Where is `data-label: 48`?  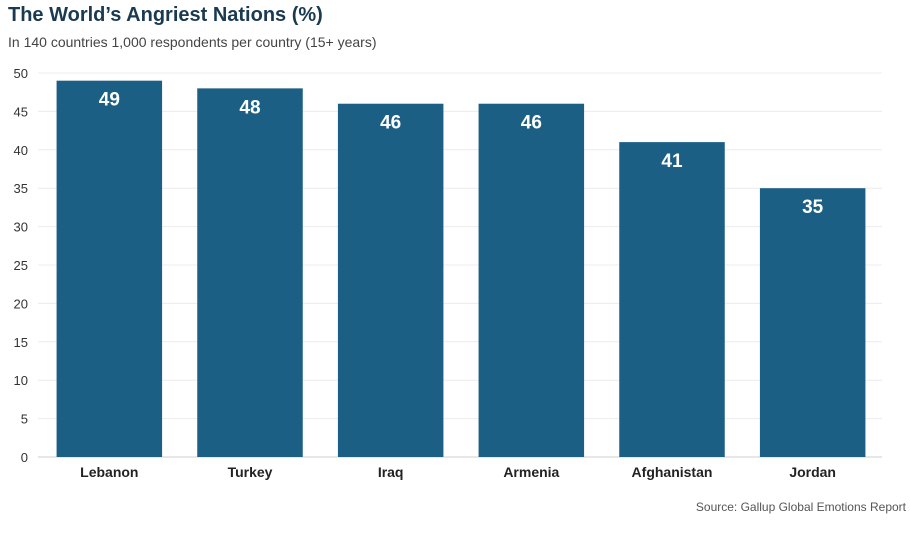 data-label: 48 is located at coordinates (249, 107).